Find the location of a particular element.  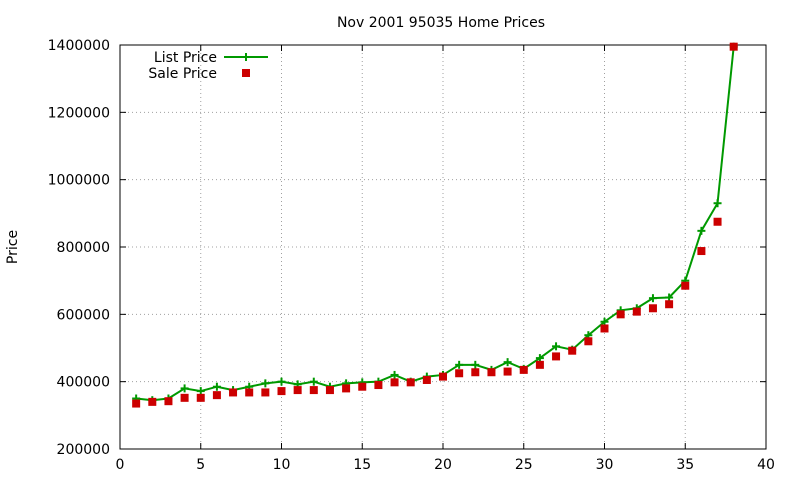

legend-label-list-price: List Price is located at coordinates (185, 58).